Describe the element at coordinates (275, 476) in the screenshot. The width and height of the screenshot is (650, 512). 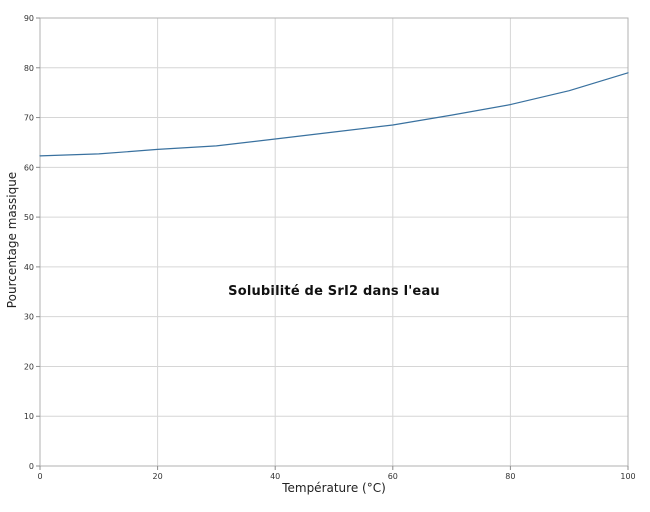
I see `x-tick-label: 40` at that location.